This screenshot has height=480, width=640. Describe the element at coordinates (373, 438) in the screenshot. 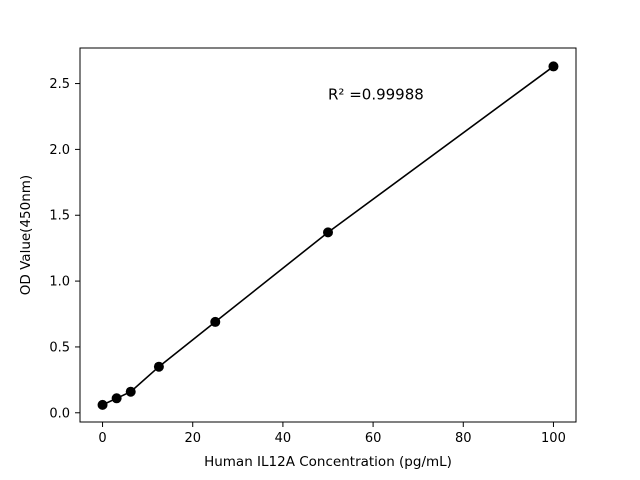

I see `x-tick-label: 60` at that location.